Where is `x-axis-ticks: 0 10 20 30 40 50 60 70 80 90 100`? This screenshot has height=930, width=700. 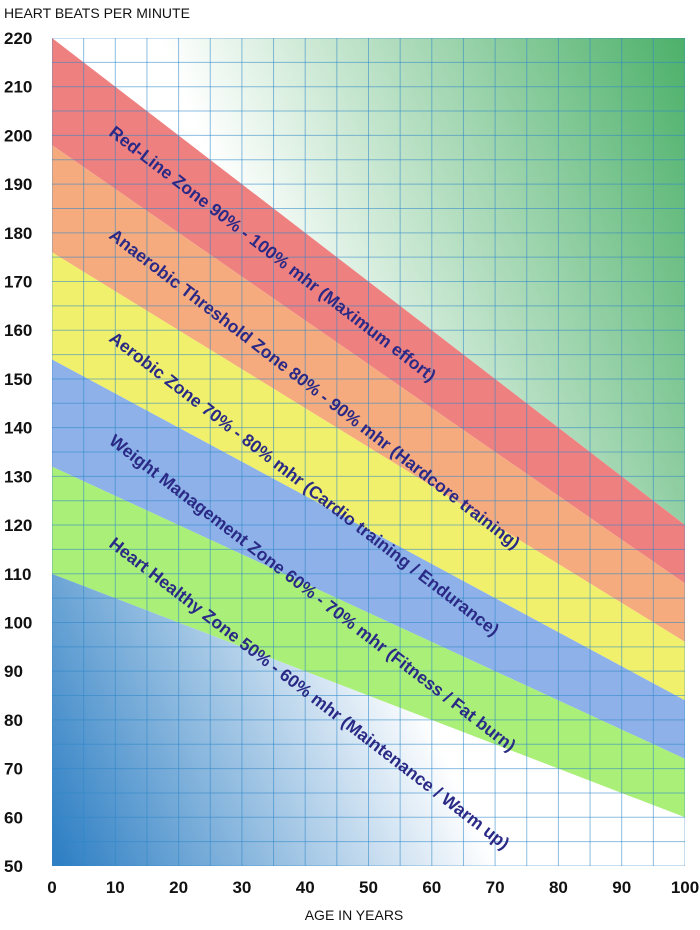
x-axis-ticks: 0 10 20 30 40 50 60 70 80 90 100 is located at coordinates (373, 887).